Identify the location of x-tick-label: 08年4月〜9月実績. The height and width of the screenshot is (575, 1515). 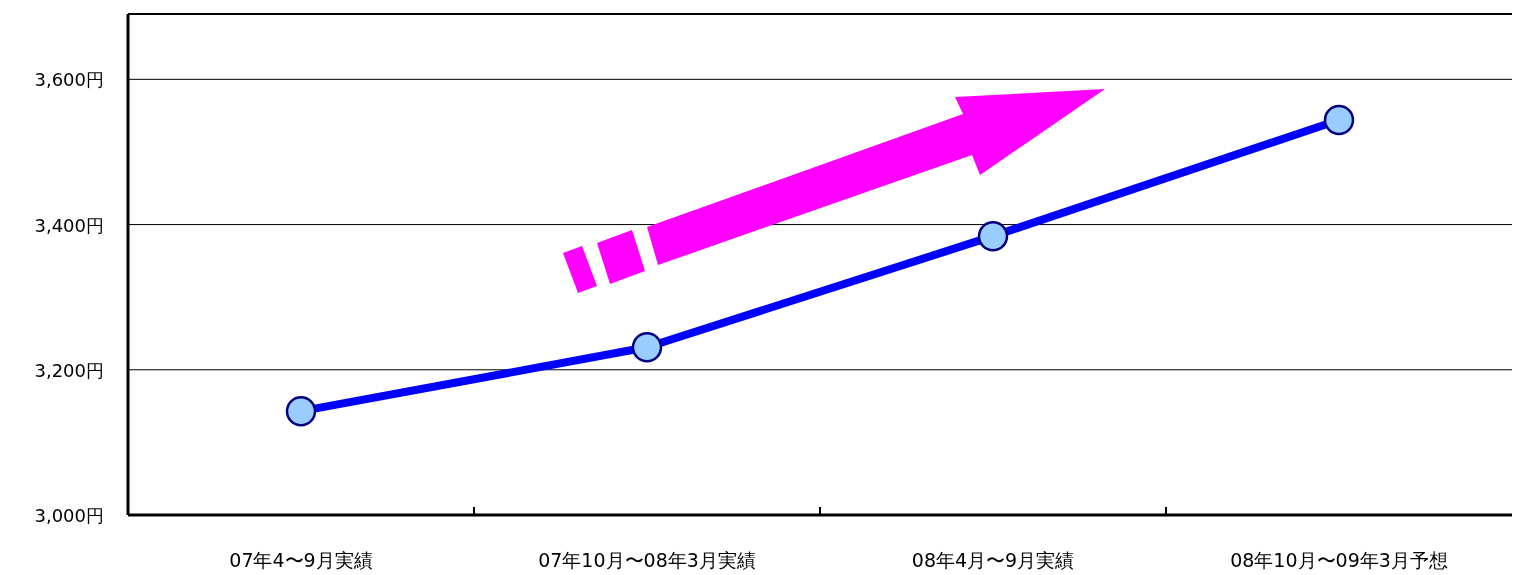
(993, 560).